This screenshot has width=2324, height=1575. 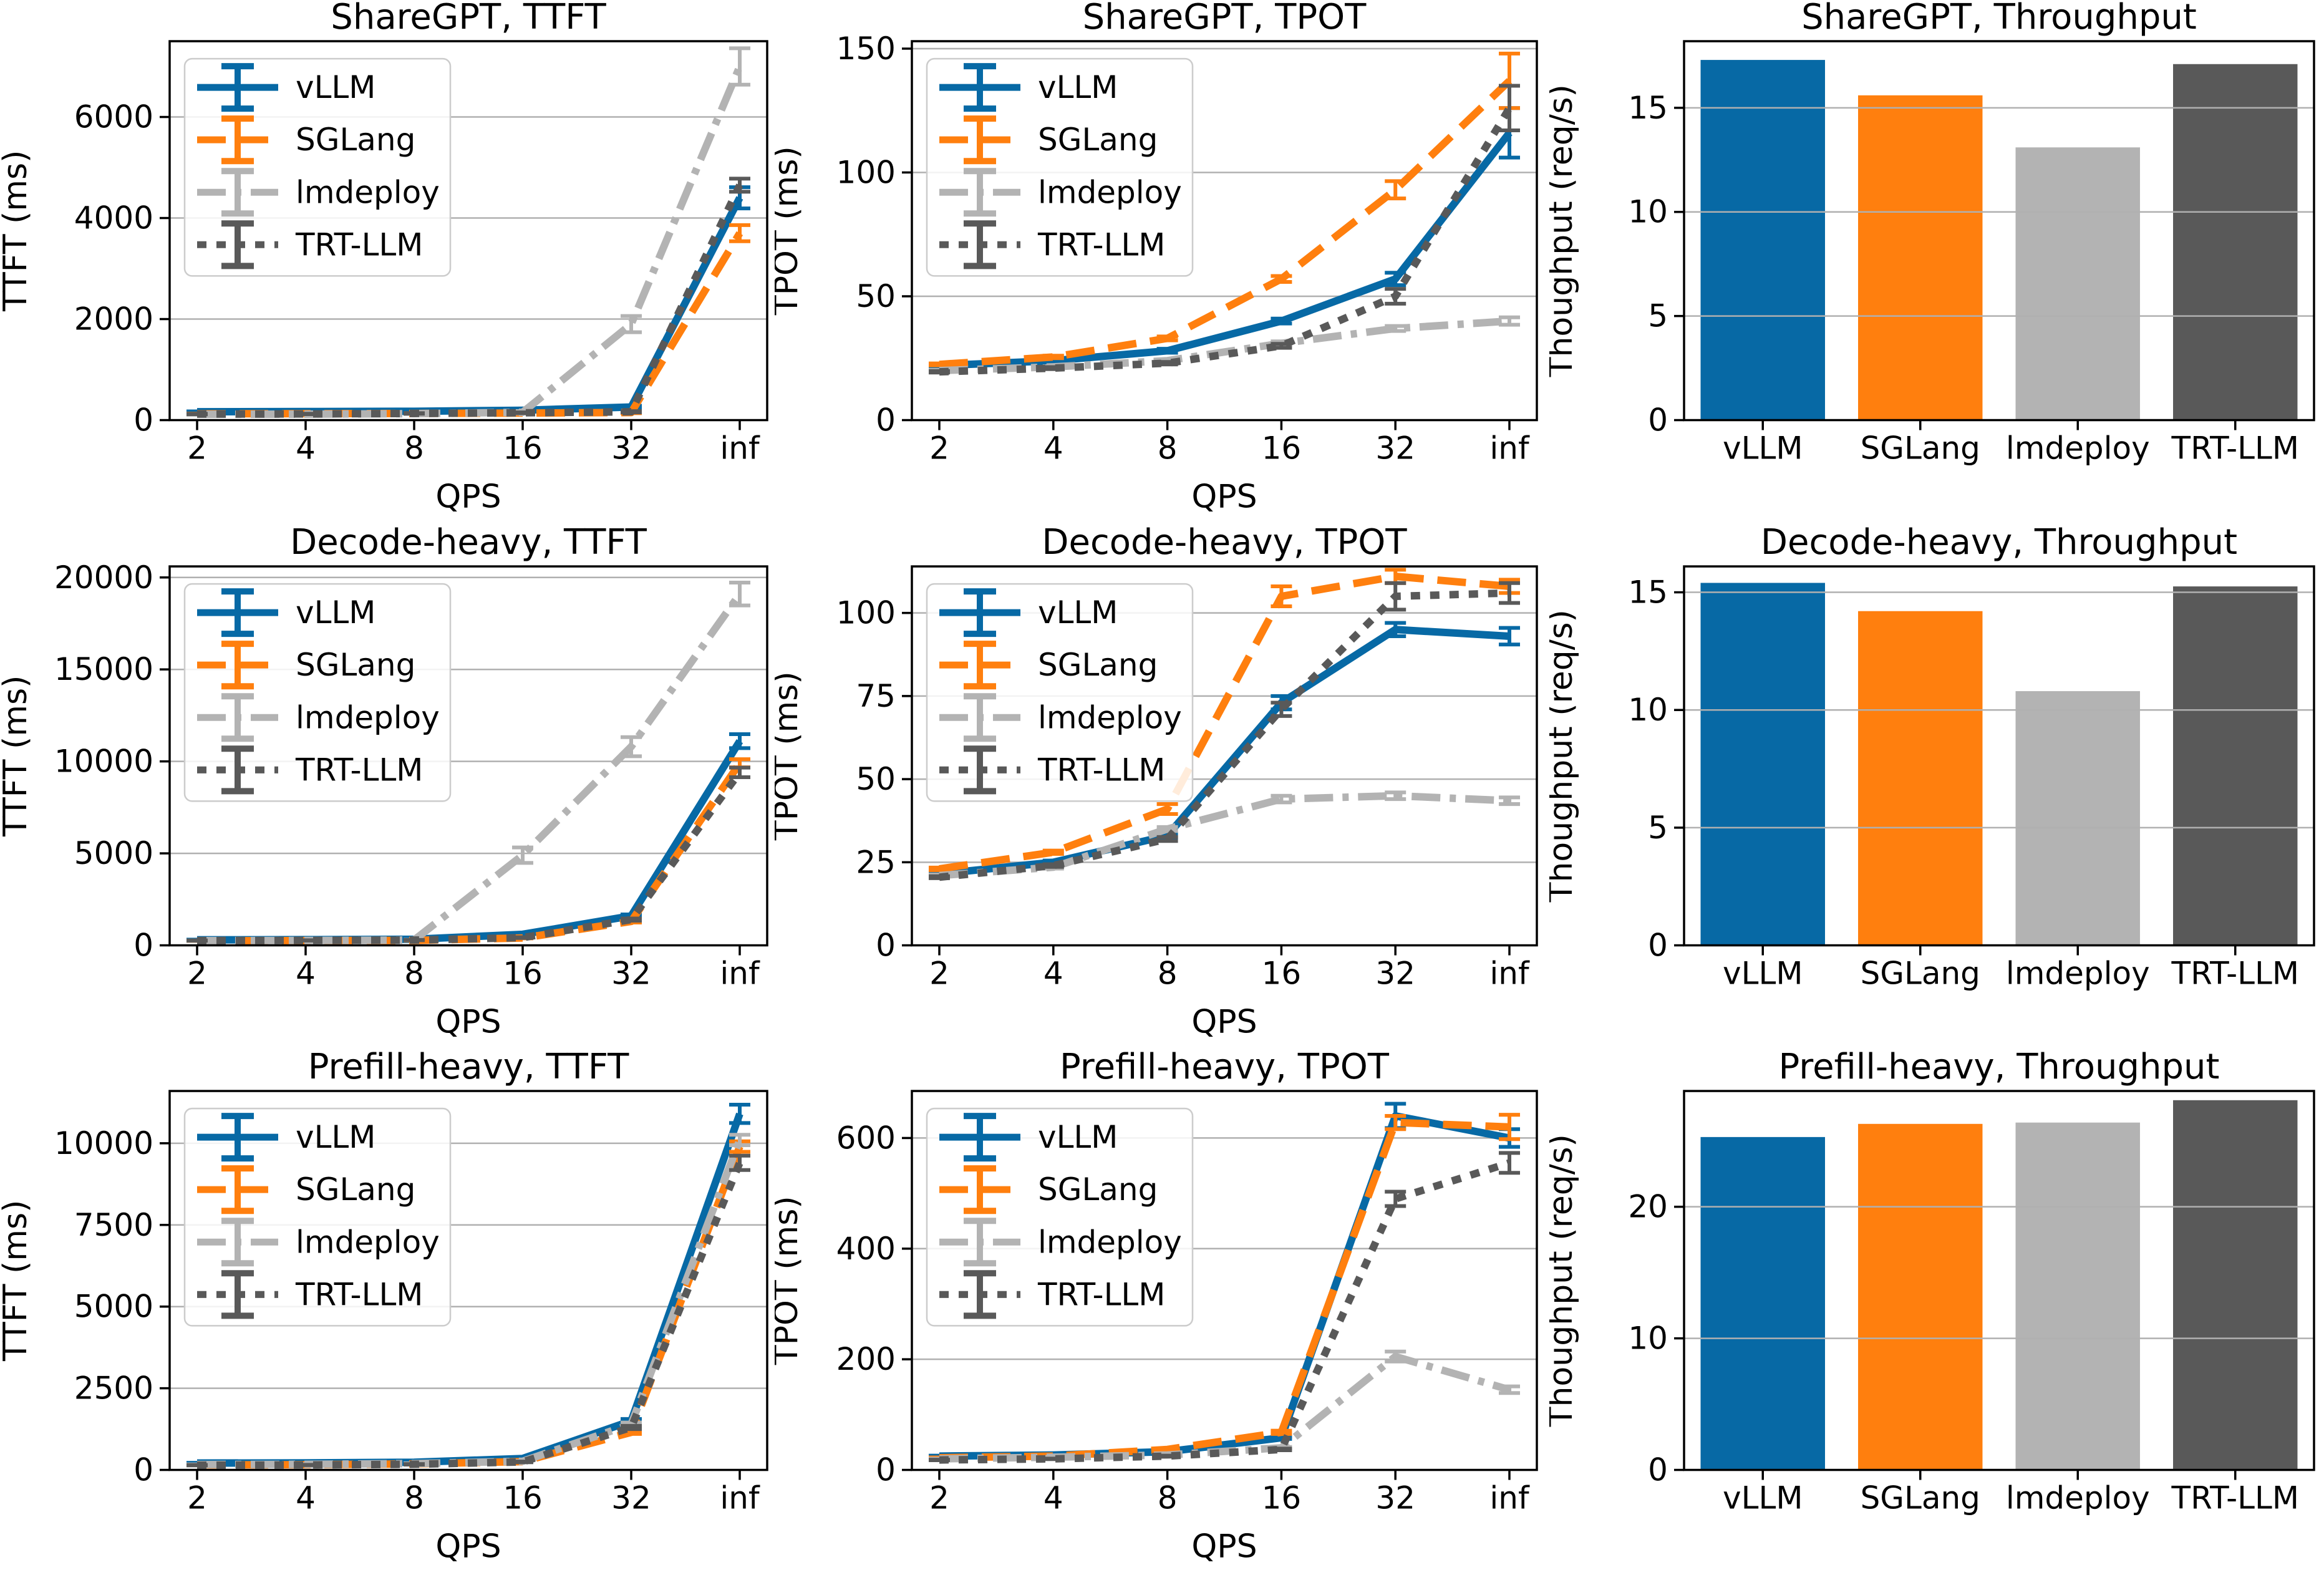 I want to click on y-tick-label: 6000, so click(x=113, y=117).